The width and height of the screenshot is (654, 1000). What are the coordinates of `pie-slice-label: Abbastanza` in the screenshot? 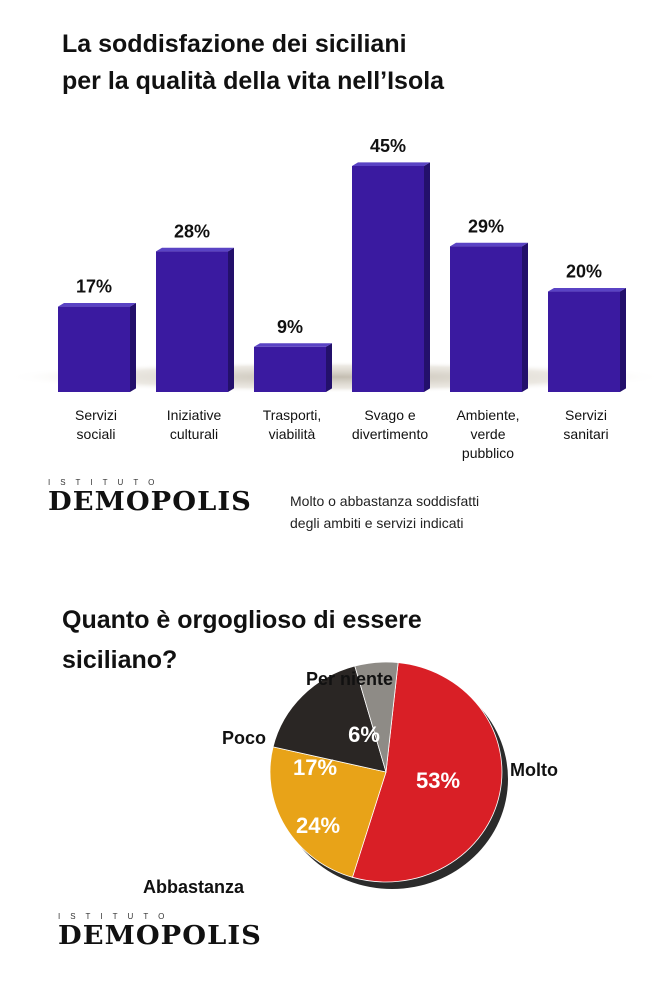 It's located at (194, 887).